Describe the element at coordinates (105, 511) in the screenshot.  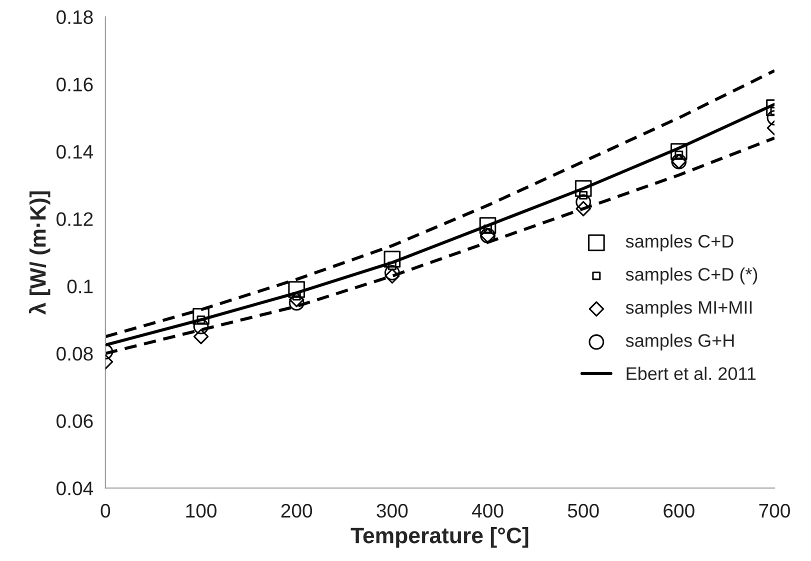
I see `x-tick-label: 0` at that location.